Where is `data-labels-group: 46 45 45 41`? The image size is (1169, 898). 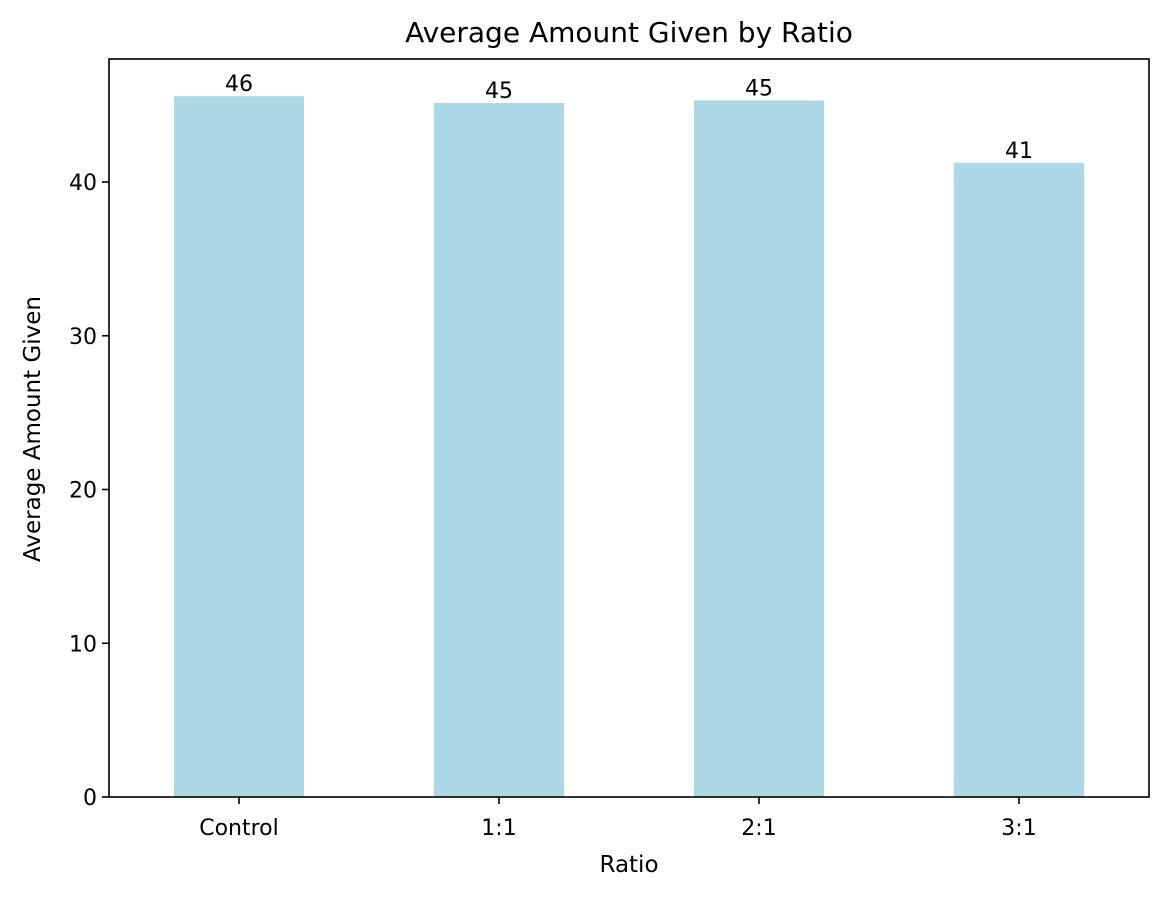
data-labels-group: 46 45 45 41 is located at coordinates (629, 118).